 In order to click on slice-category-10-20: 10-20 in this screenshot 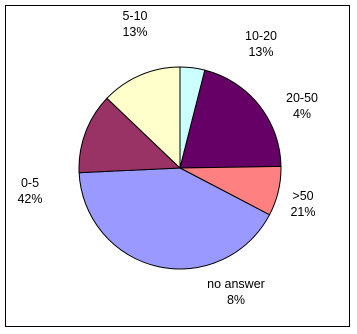, I will do `click(261, 36)`.